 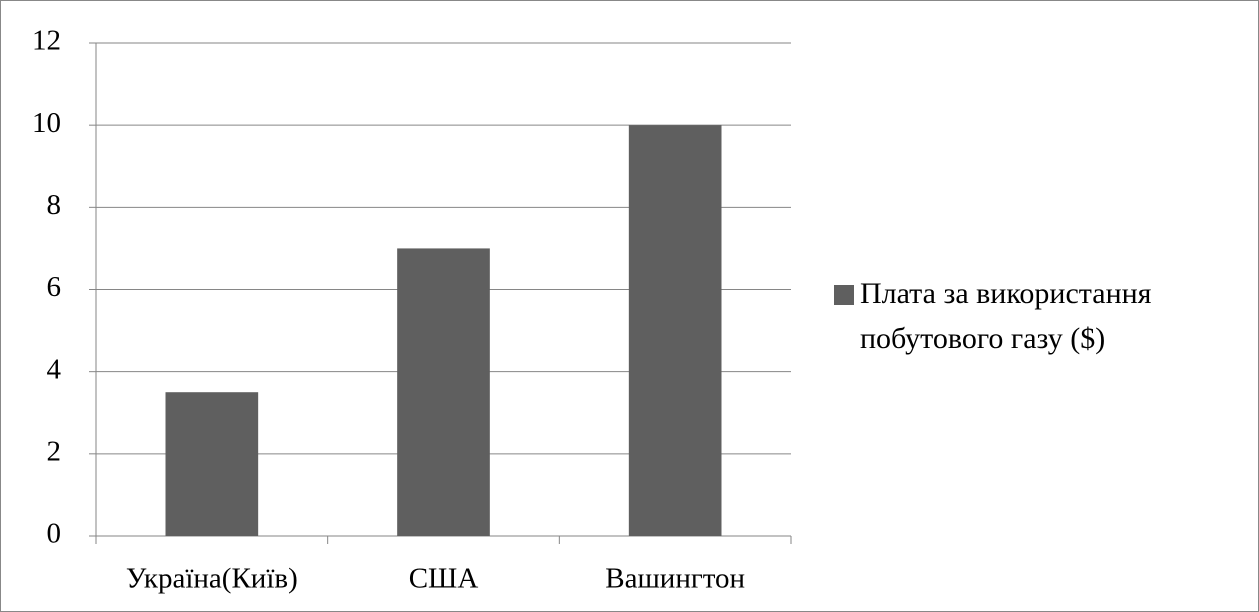 What do you see at coordinates (54, 287) in the screenshot?
I see `y-tick-label: 6` at bounding box center [54, 287].